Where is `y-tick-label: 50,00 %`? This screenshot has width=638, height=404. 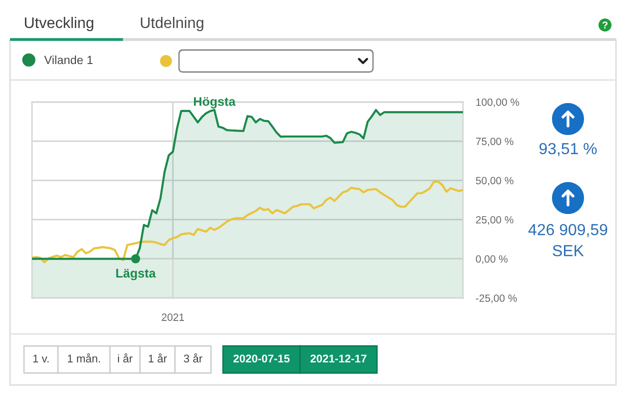
y-tick-label: 50,00 % is located at coordinates (495, 181).